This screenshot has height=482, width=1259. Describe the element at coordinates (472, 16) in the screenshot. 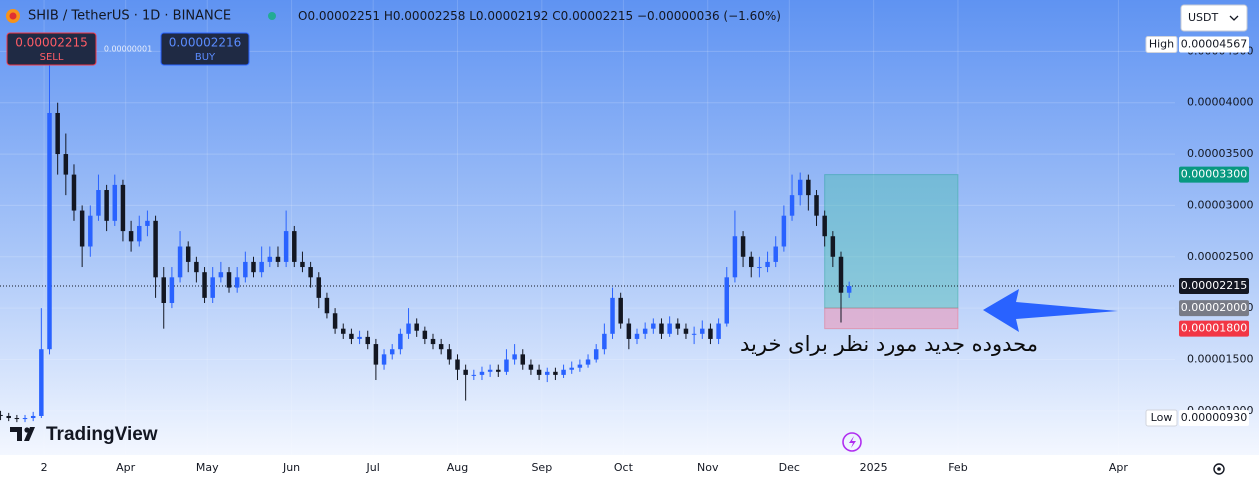

I see `ohlc-key: L` at that location.